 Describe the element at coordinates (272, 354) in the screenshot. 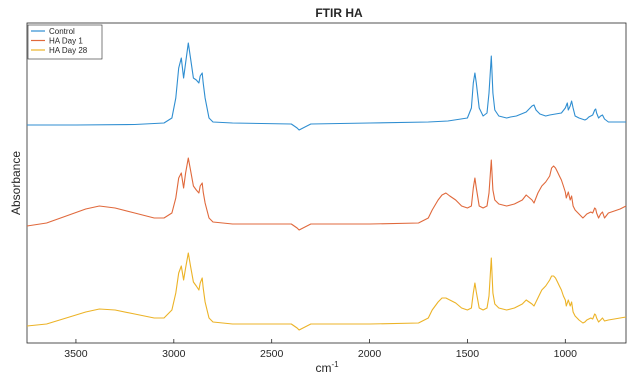

I see `x-tick-label-2500: 2500` at that location.